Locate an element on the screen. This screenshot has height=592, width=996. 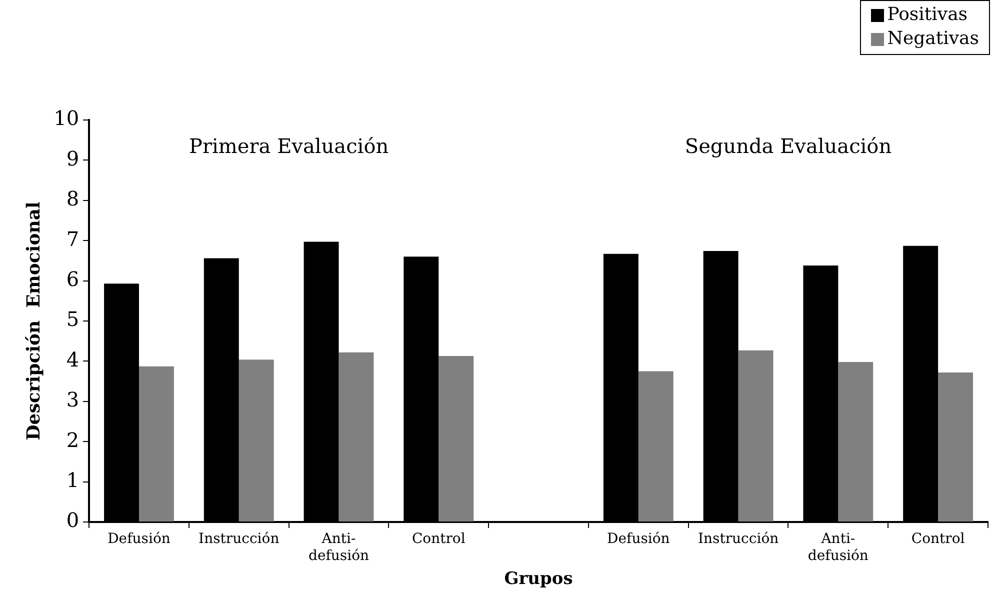
y-axis-title: Descripción Emocional is located at coordinates (33, 321).